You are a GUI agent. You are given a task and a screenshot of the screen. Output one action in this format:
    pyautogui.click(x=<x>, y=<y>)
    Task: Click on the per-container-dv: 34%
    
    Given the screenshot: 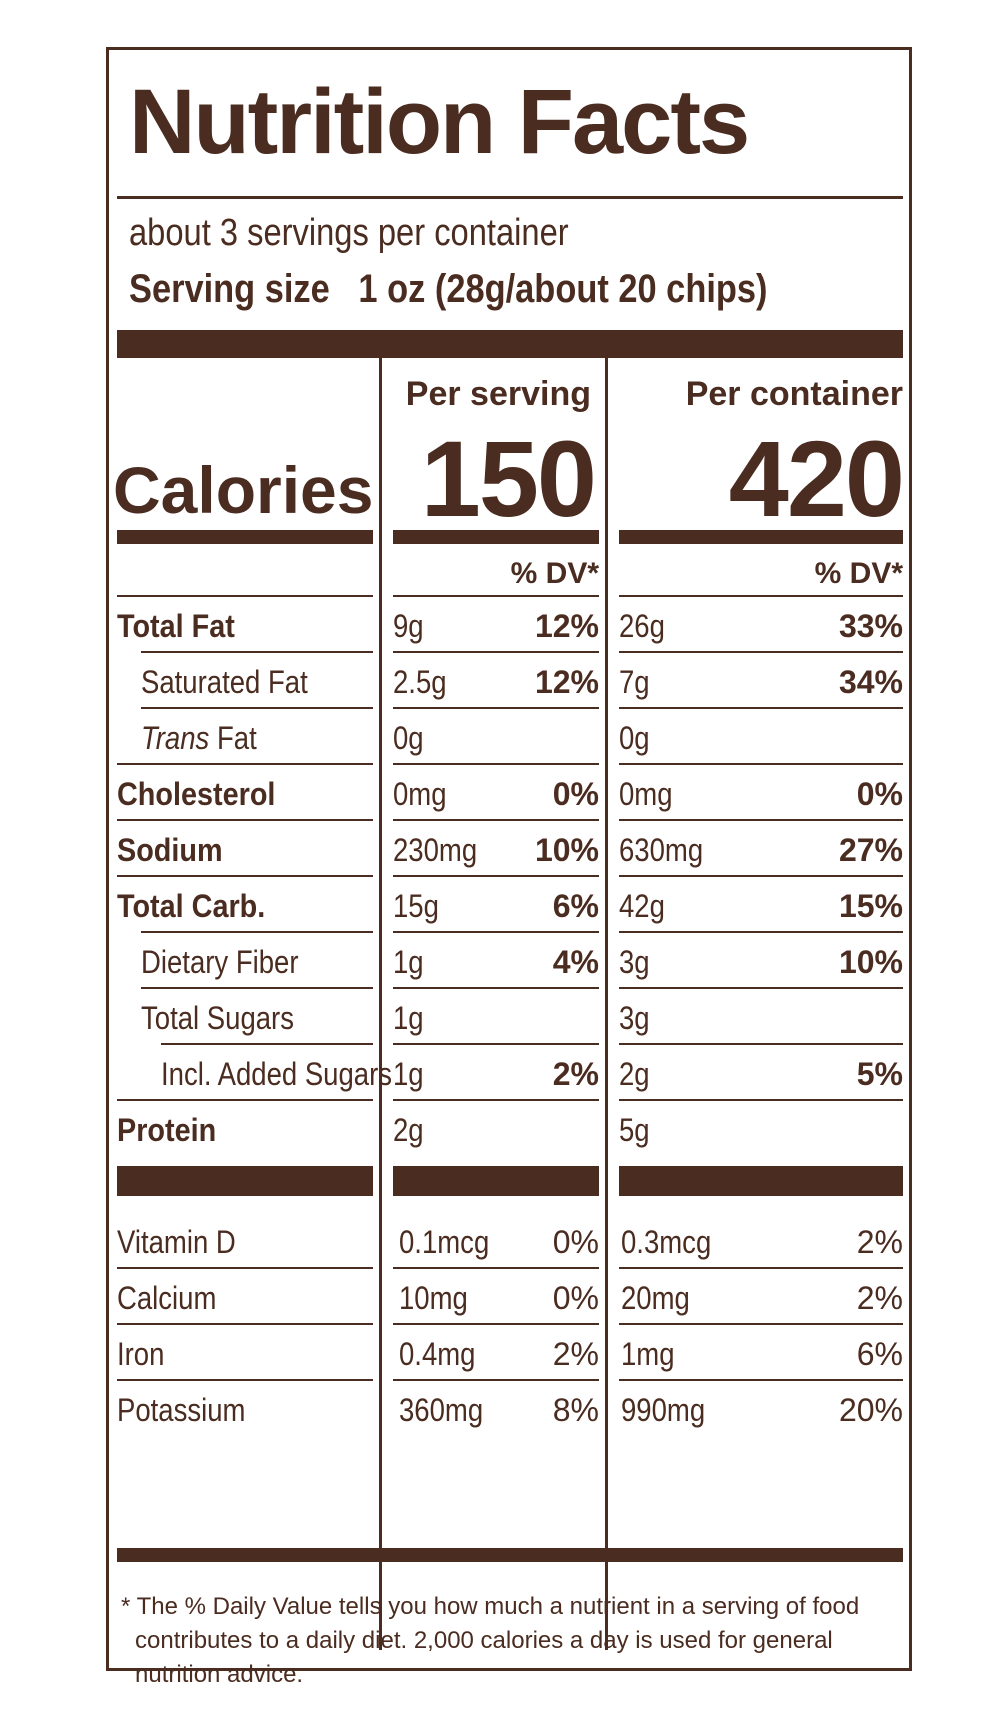 What is the action you would take?
    pyautogui.click(x=870, y=682)
    